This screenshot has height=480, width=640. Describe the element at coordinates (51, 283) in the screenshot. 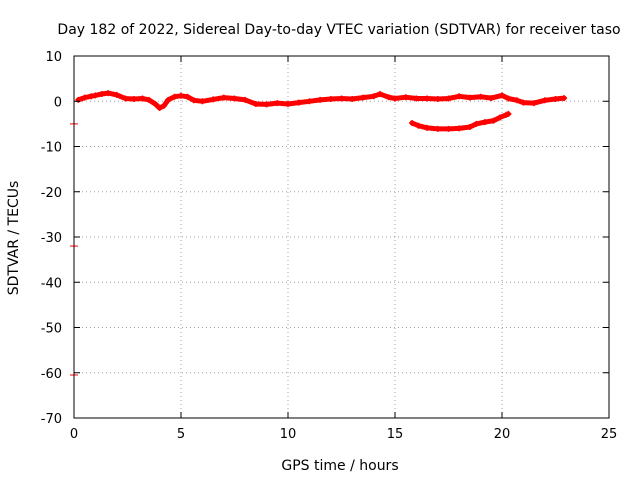

I see `y-tick-label: -40` at that location.